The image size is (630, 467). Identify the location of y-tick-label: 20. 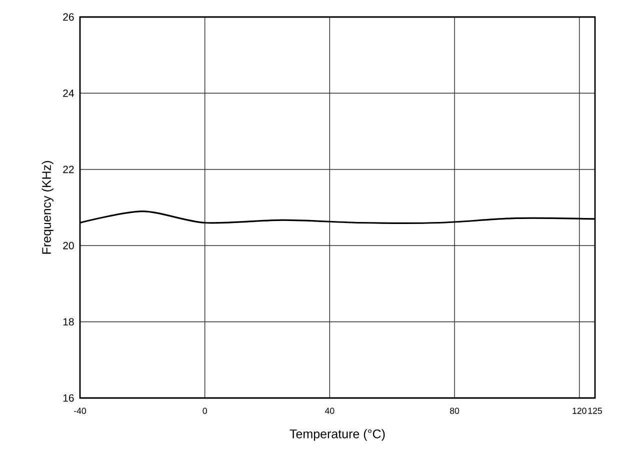
(68, 246).